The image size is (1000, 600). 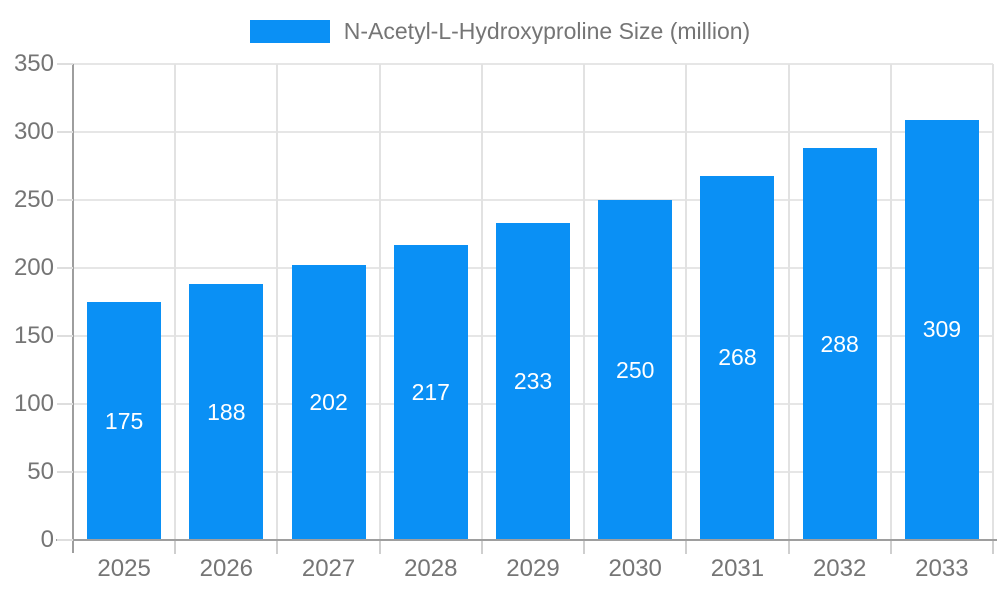 What do you see at coordinates (33, 335) in the screenshot?
I see `y-axis-tick-label: 150` at bounding box center [33, 335].